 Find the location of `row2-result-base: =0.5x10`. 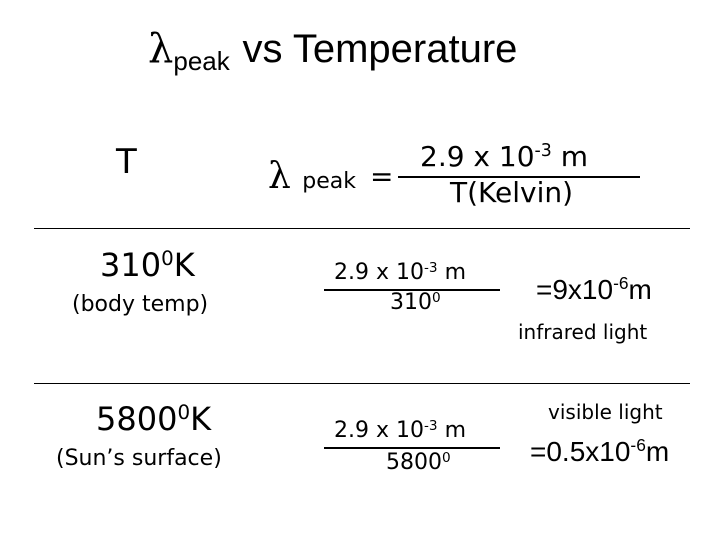

row2-result-base: =0.5x10 is located at coordinates (580, 451).